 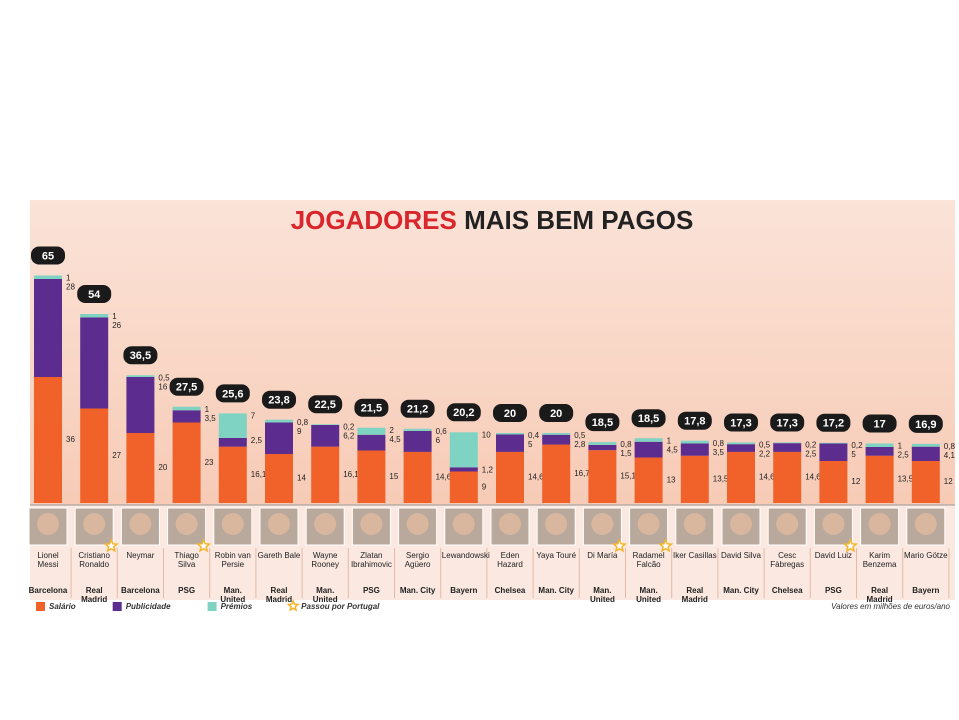 I want to click on total-label: 17,3, so click(x=786, y=423).